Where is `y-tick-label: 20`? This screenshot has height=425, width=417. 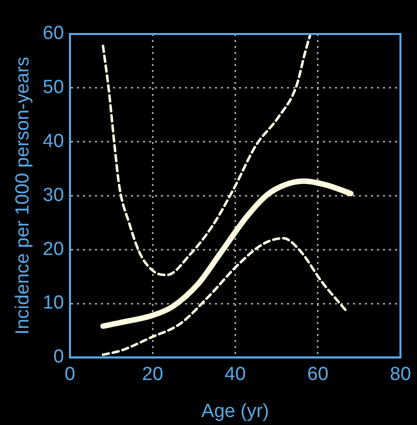 y-tick-label: 20 is located at coordinates (53, 249).